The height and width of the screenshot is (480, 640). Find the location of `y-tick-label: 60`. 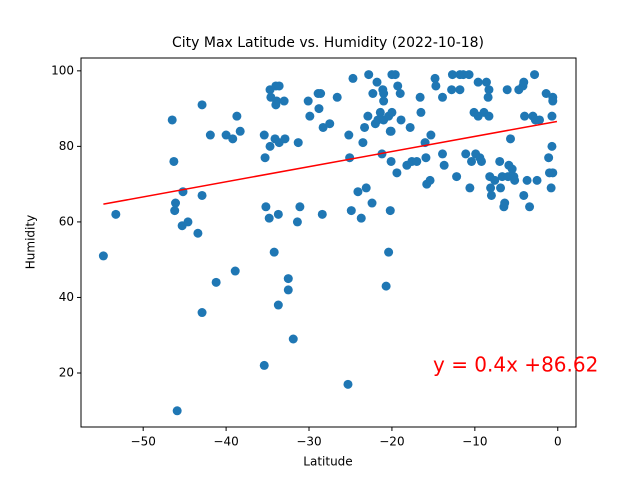

y-tick-label: 60 is located at coordinates (66, 221).